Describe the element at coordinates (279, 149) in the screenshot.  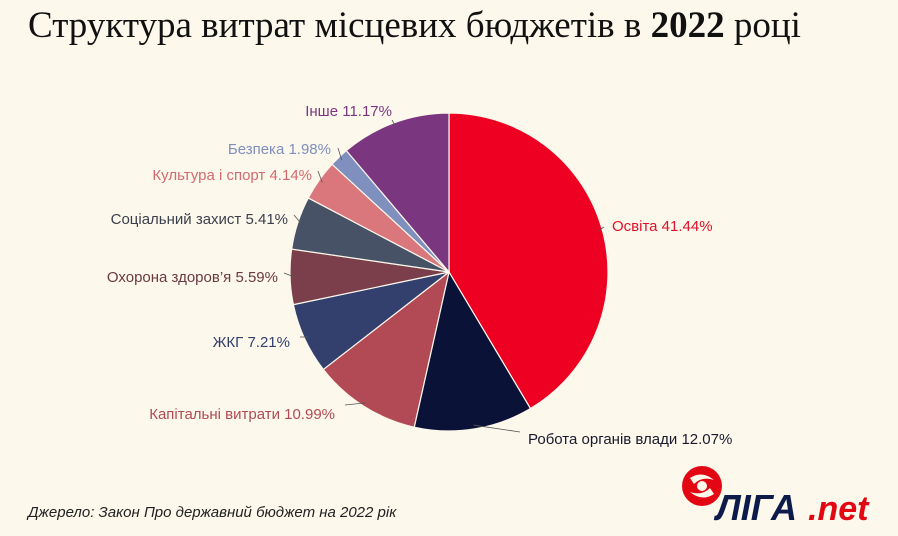
I see `data-label-безпека: Безпека 1.98%` at that location.